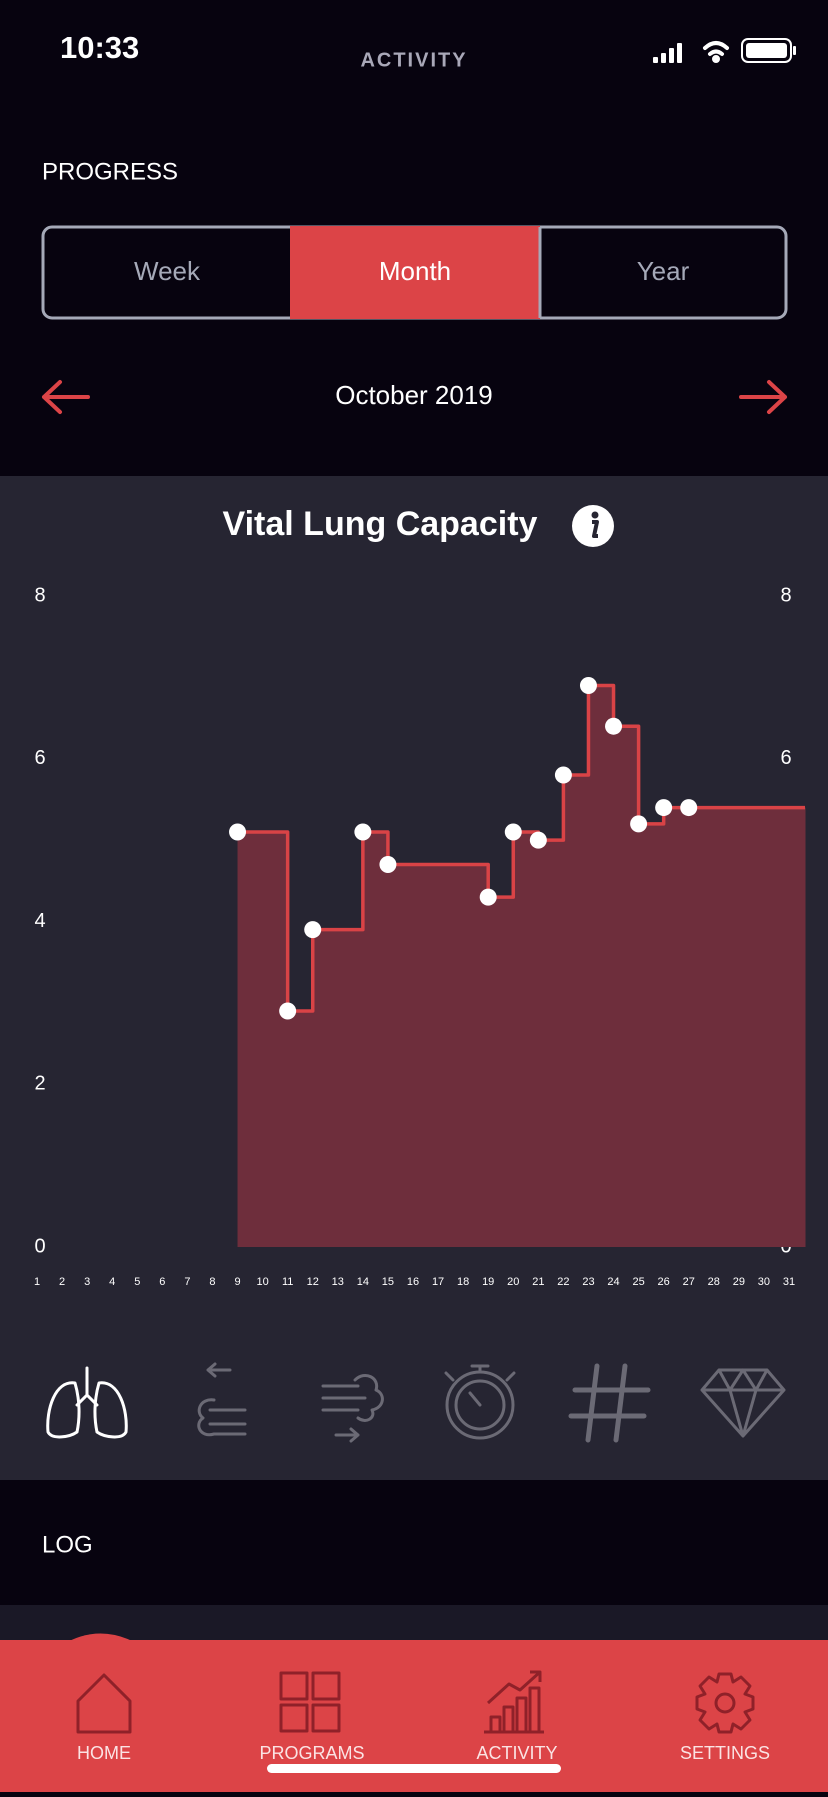 This screenshot has width=828, height=1797. Describe the element at coordinates (167, 271) in the screenshot. I see `segment-week: Week` at that location.